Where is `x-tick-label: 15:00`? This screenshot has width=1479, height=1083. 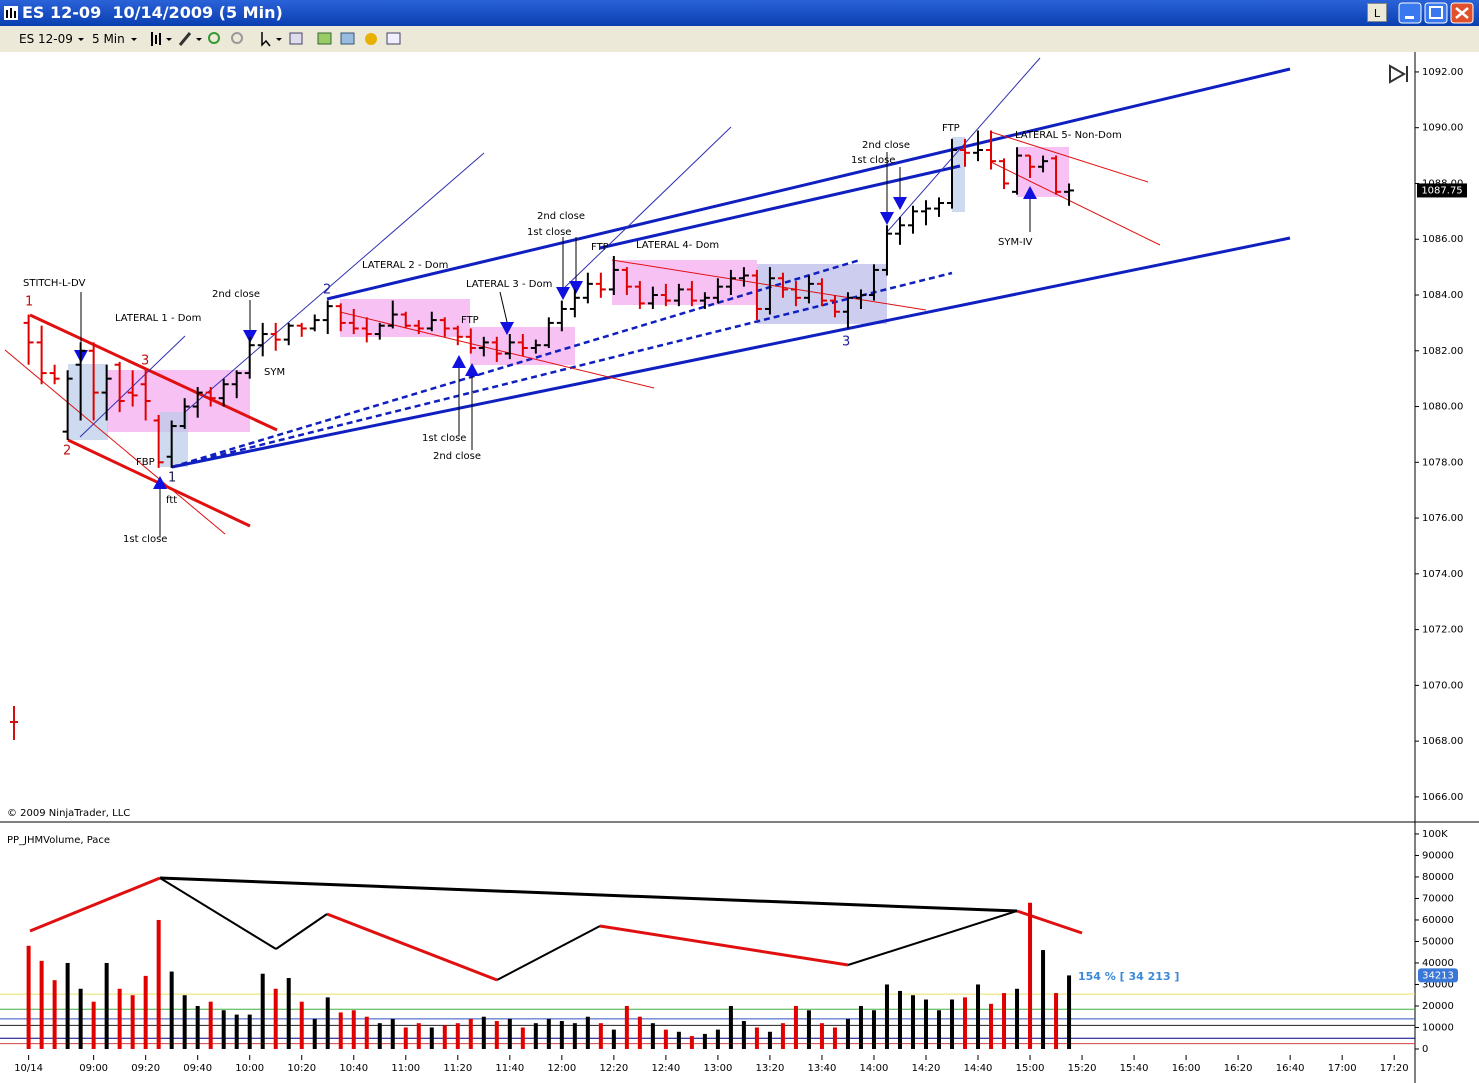 x-tick-label: 15:00 is located at coordinates (1030, 1068).